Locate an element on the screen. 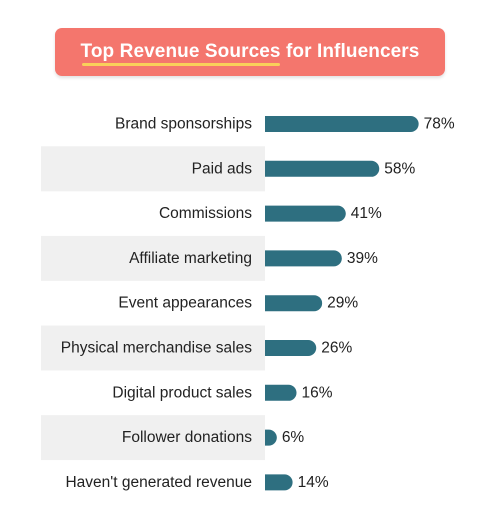 The height and width of the screenshot is (512, 500). category-label-follower-donations: Follower donations is located at coordinates (187, 437).